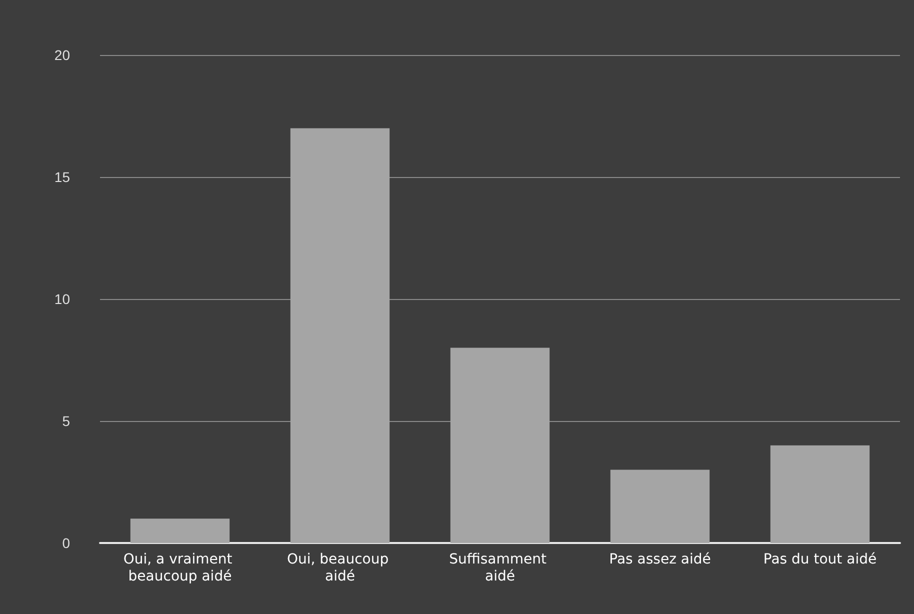  Describe the element at coordinates (66, 543) in the screenshot. I see `y-tick-label: 0` at that location.